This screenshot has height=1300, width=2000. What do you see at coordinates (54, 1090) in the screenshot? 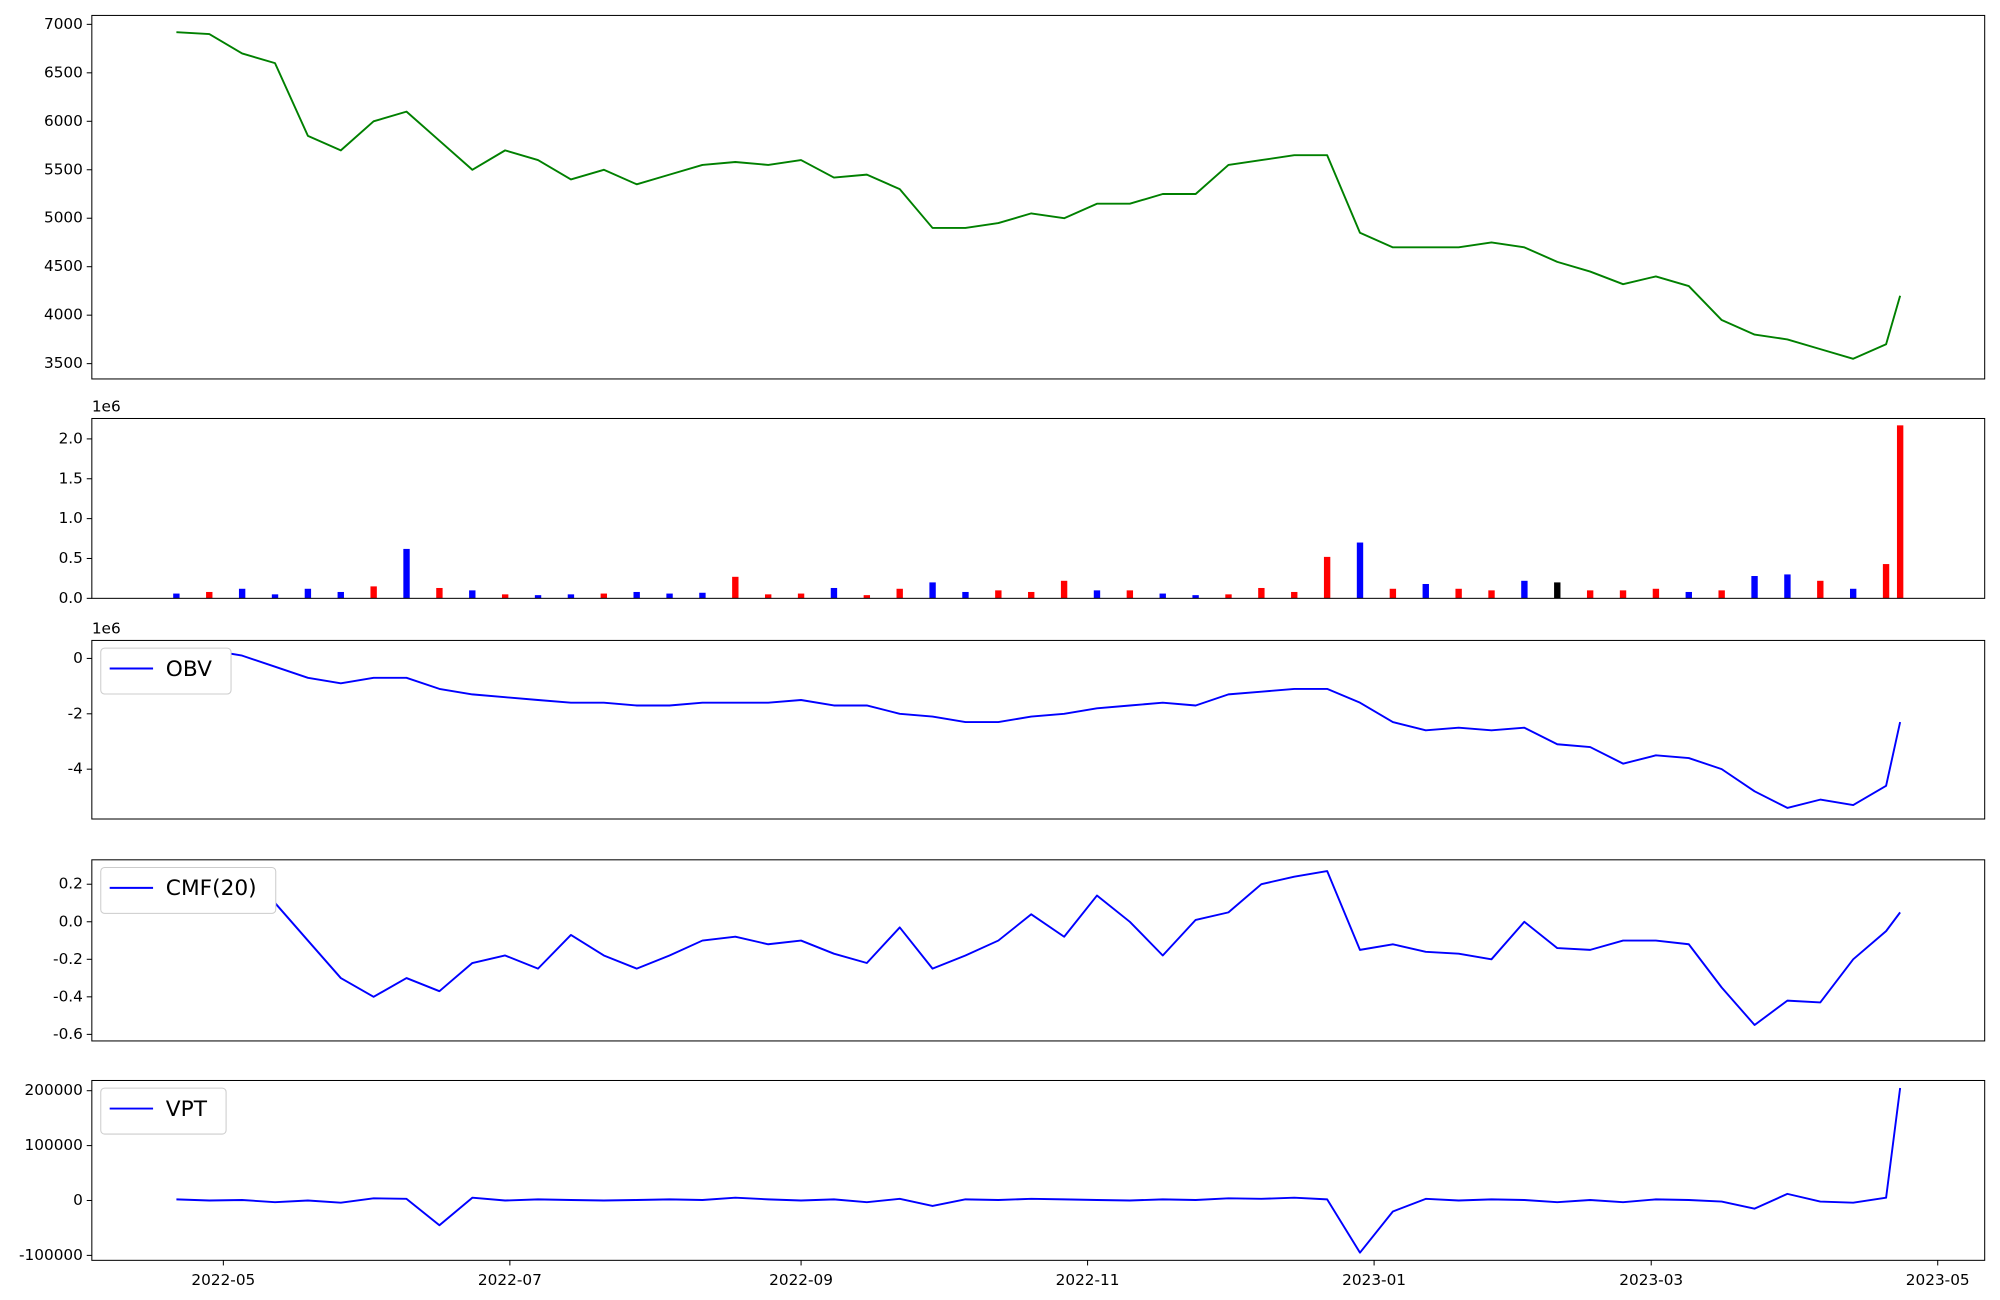
I see `y-tick-label: 200000` at bounding box center [54, 1090].